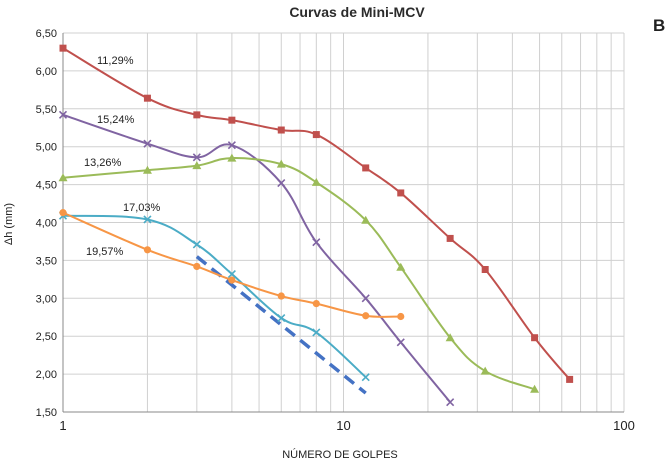  Describe the element at coordinates (105, 252) in the screenshot. I see `series-annotation: 19,57%` at that location.